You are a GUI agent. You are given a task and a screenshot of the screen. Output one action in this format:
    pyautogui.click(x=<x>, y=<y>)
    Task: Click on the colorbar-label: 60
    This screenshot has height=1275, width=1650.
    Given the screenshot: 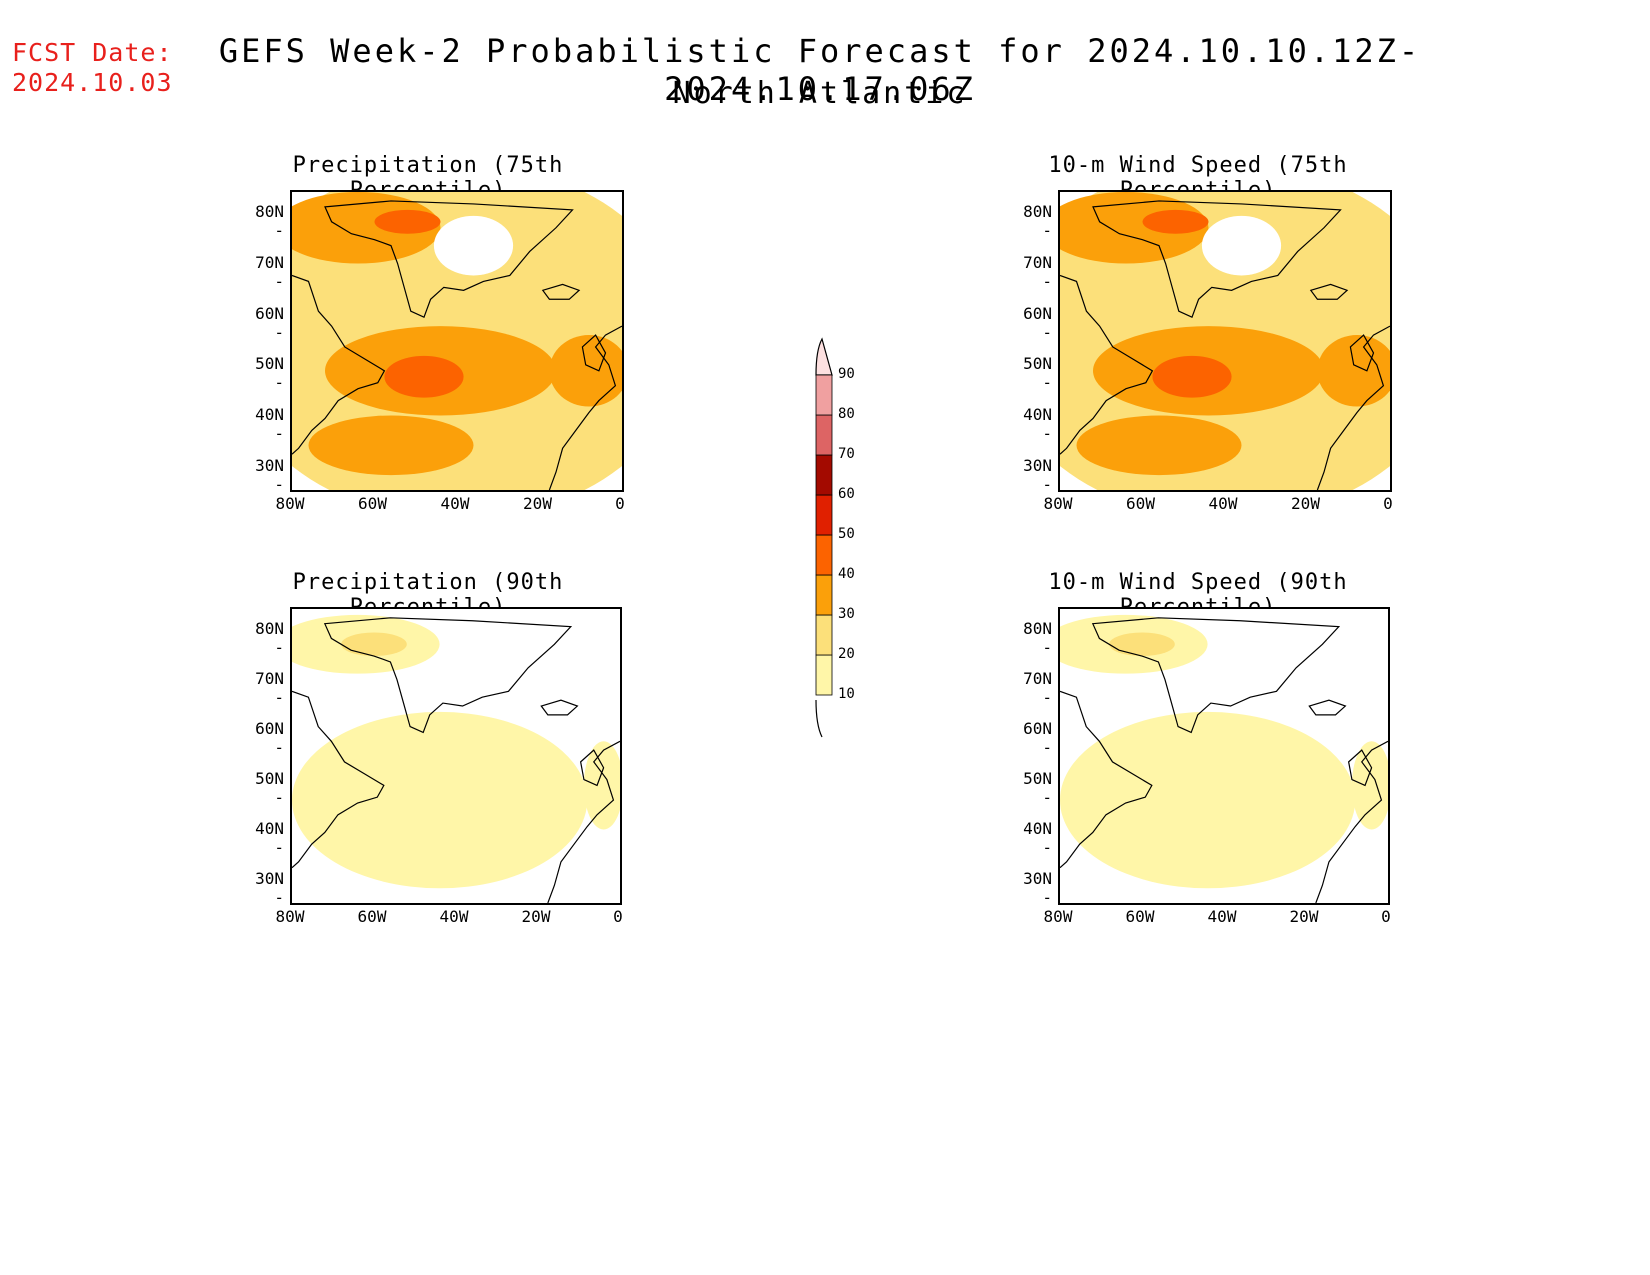 What is the action you would take?
    pyautogui.click(x=846, y=494)
    